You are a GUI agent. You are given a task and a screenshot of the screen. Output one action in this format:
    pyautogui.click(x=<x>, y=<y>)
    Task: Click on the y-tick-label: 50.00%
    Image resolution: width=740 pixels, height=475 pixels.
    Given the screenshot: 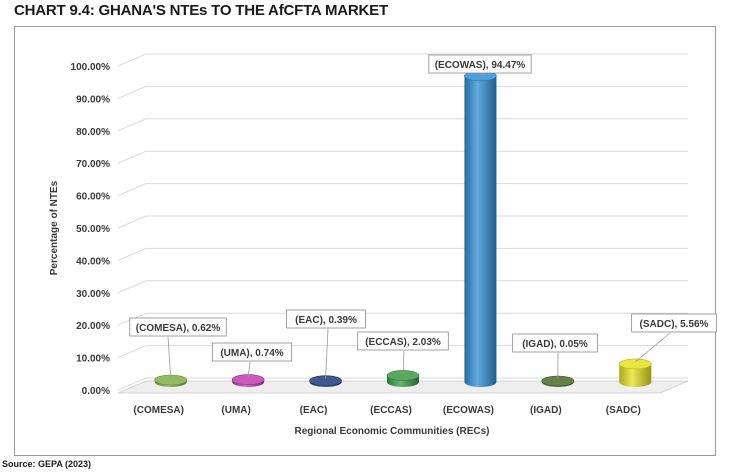 What is the action you would take?
    pyautogui.click(x=93, y=229)
    